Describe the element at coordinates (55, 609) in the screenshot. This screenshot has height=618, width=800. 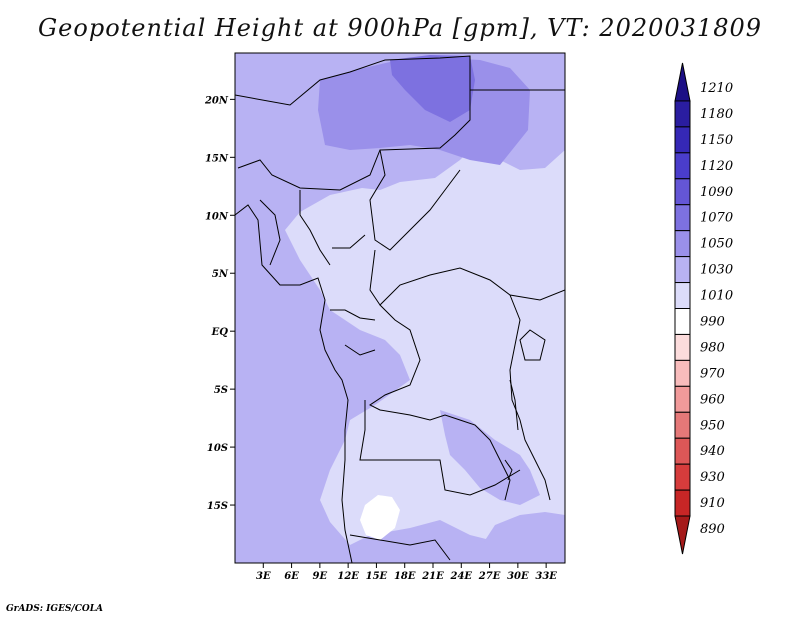
I see `credit-label: GrADS: IGES/COLA` at that location.